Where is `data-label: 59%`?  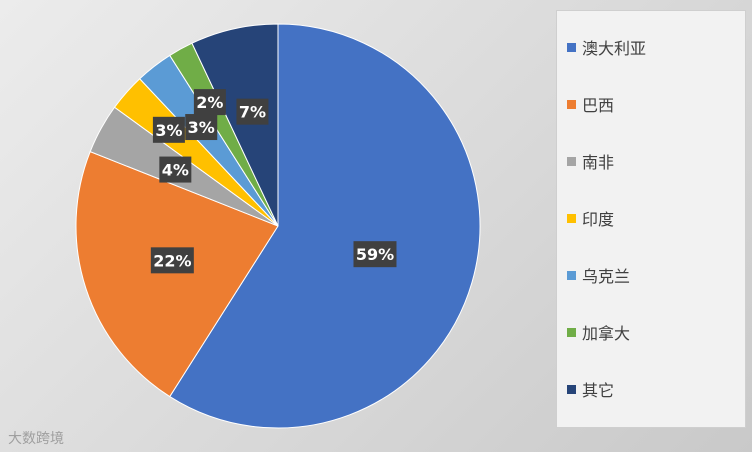
data-label: 59% is located at coordinates (375, 254).